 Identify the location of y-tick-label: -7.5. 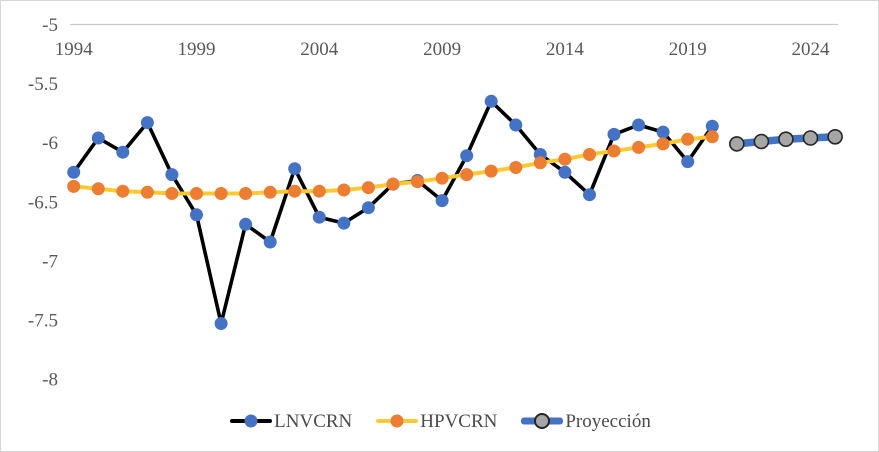
(43, 321).